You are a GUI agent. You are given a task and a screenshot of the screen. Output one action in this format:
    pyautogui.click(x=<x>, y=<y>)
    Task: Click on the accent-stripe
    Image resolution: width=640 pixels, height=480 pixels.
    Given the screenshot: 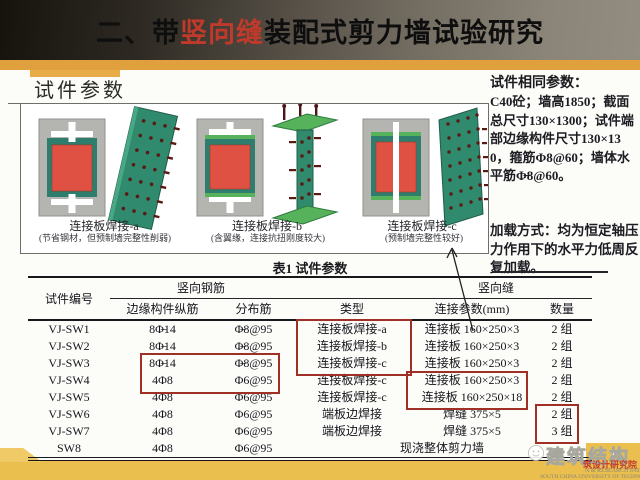 What is the action you would take?
    pyautogui.click(x=320, y=65)
    